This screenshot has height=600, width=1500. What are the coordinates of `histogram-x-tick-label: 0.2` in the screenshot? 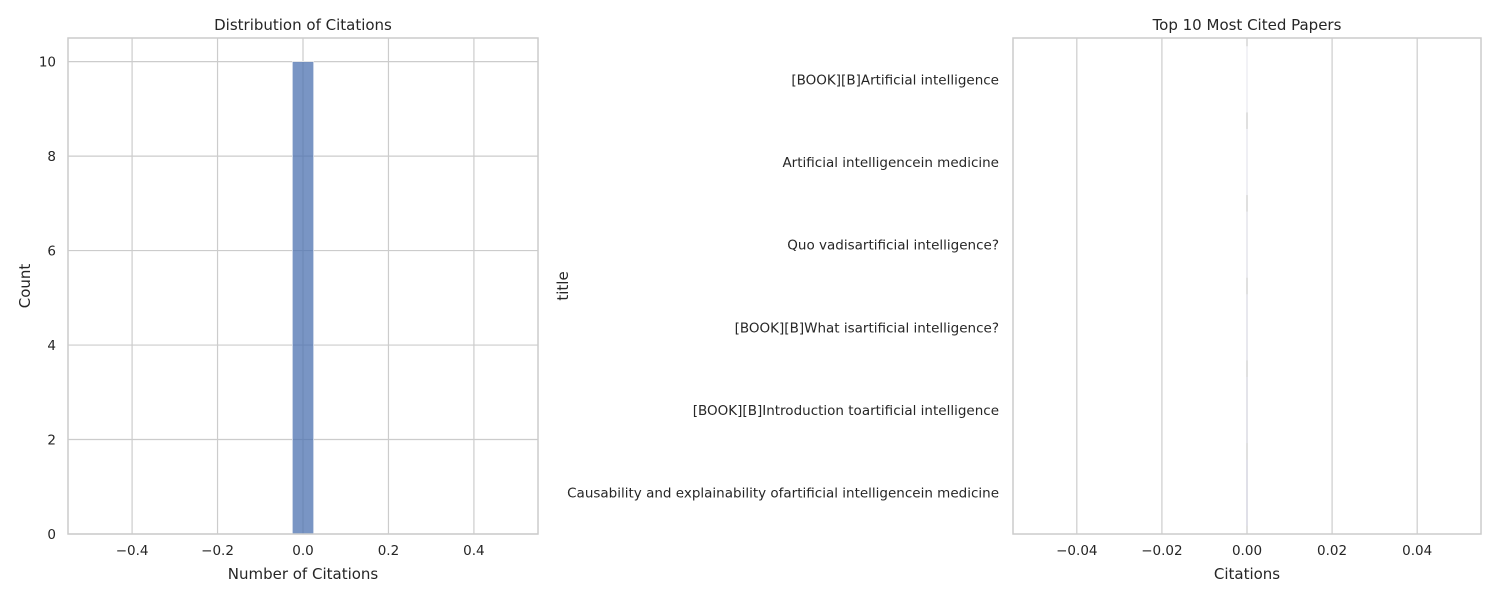 It's located at (388, 551).